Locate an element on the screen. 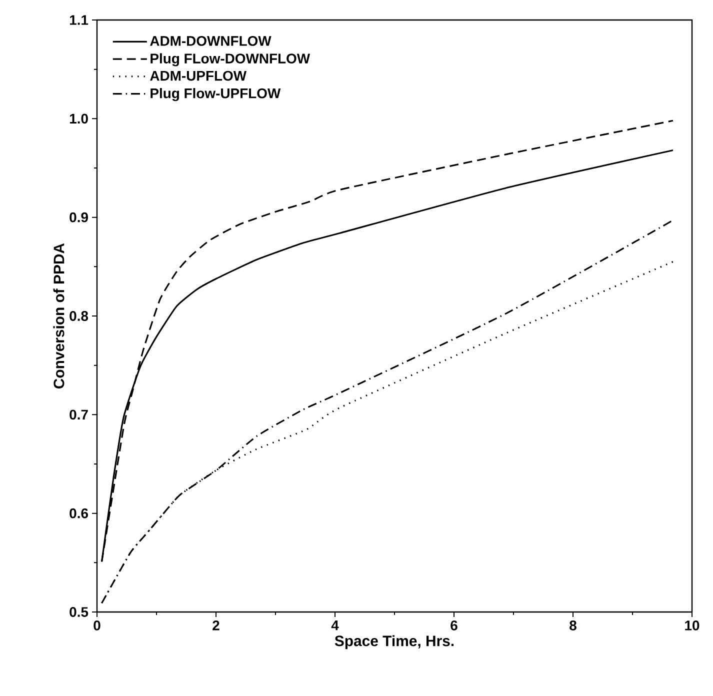 The width and height of the screenshot is (713, 696). x-tick-label: 8 is located at coordinates (573, 625).